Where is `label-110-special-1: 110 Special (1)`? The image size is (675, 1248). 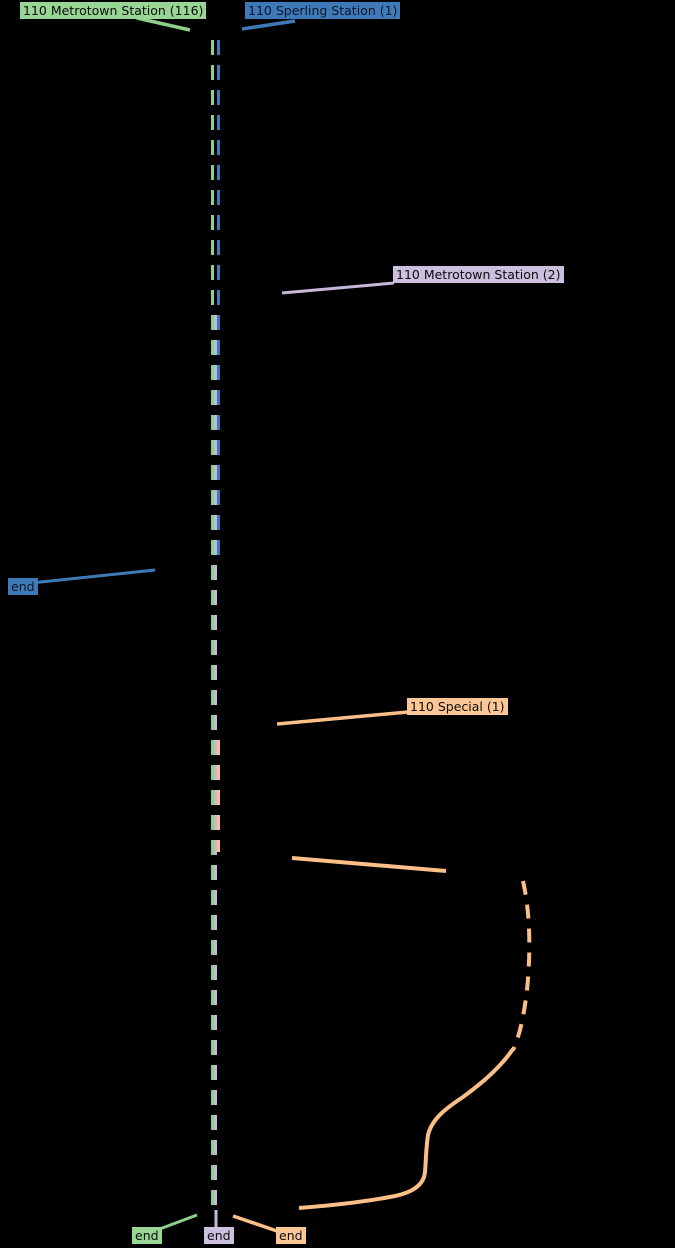
label-110-special-1: 110 Special (1) is located at coordinates (457, 706).